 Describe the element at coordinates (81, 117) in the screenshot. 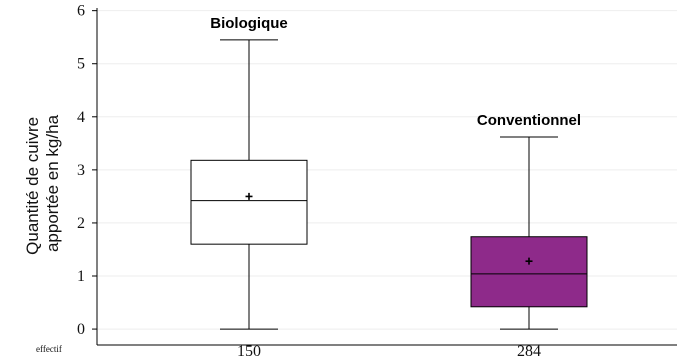

I see `tick-label-4: 4` at that location.